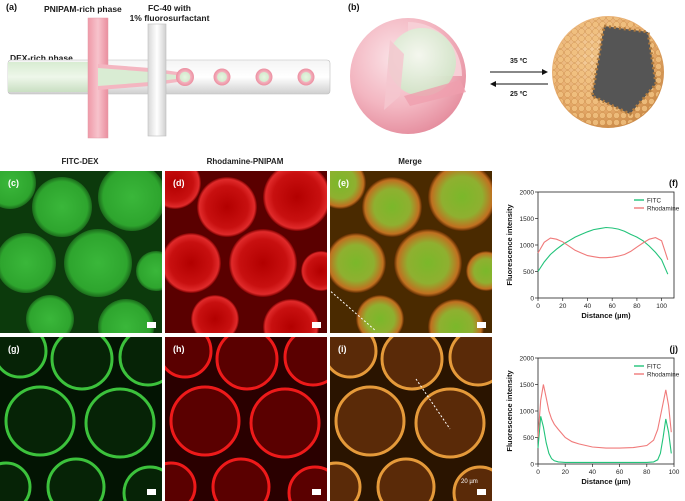 The height and width of the screenshot is (501, 685). What do you see at coordinates (674, 349) in the screenshot?
I see `chart-panel-label: (j)` at bounding box center [674, 349].